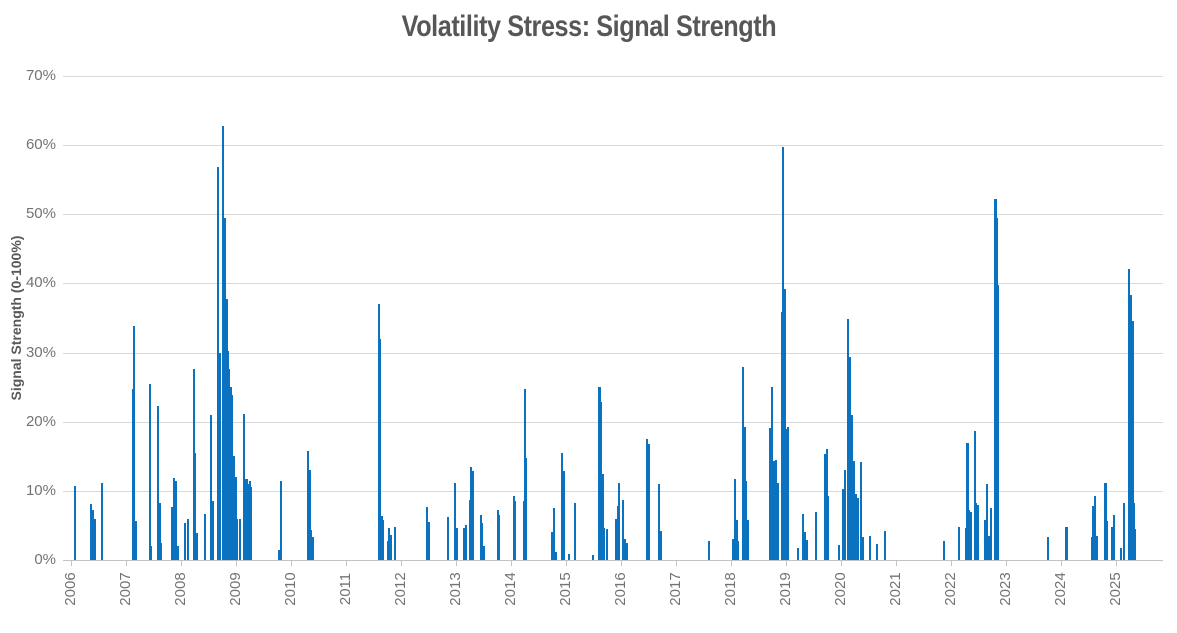  I want to click on x-tick-label: 2023, so click(1005, 589).